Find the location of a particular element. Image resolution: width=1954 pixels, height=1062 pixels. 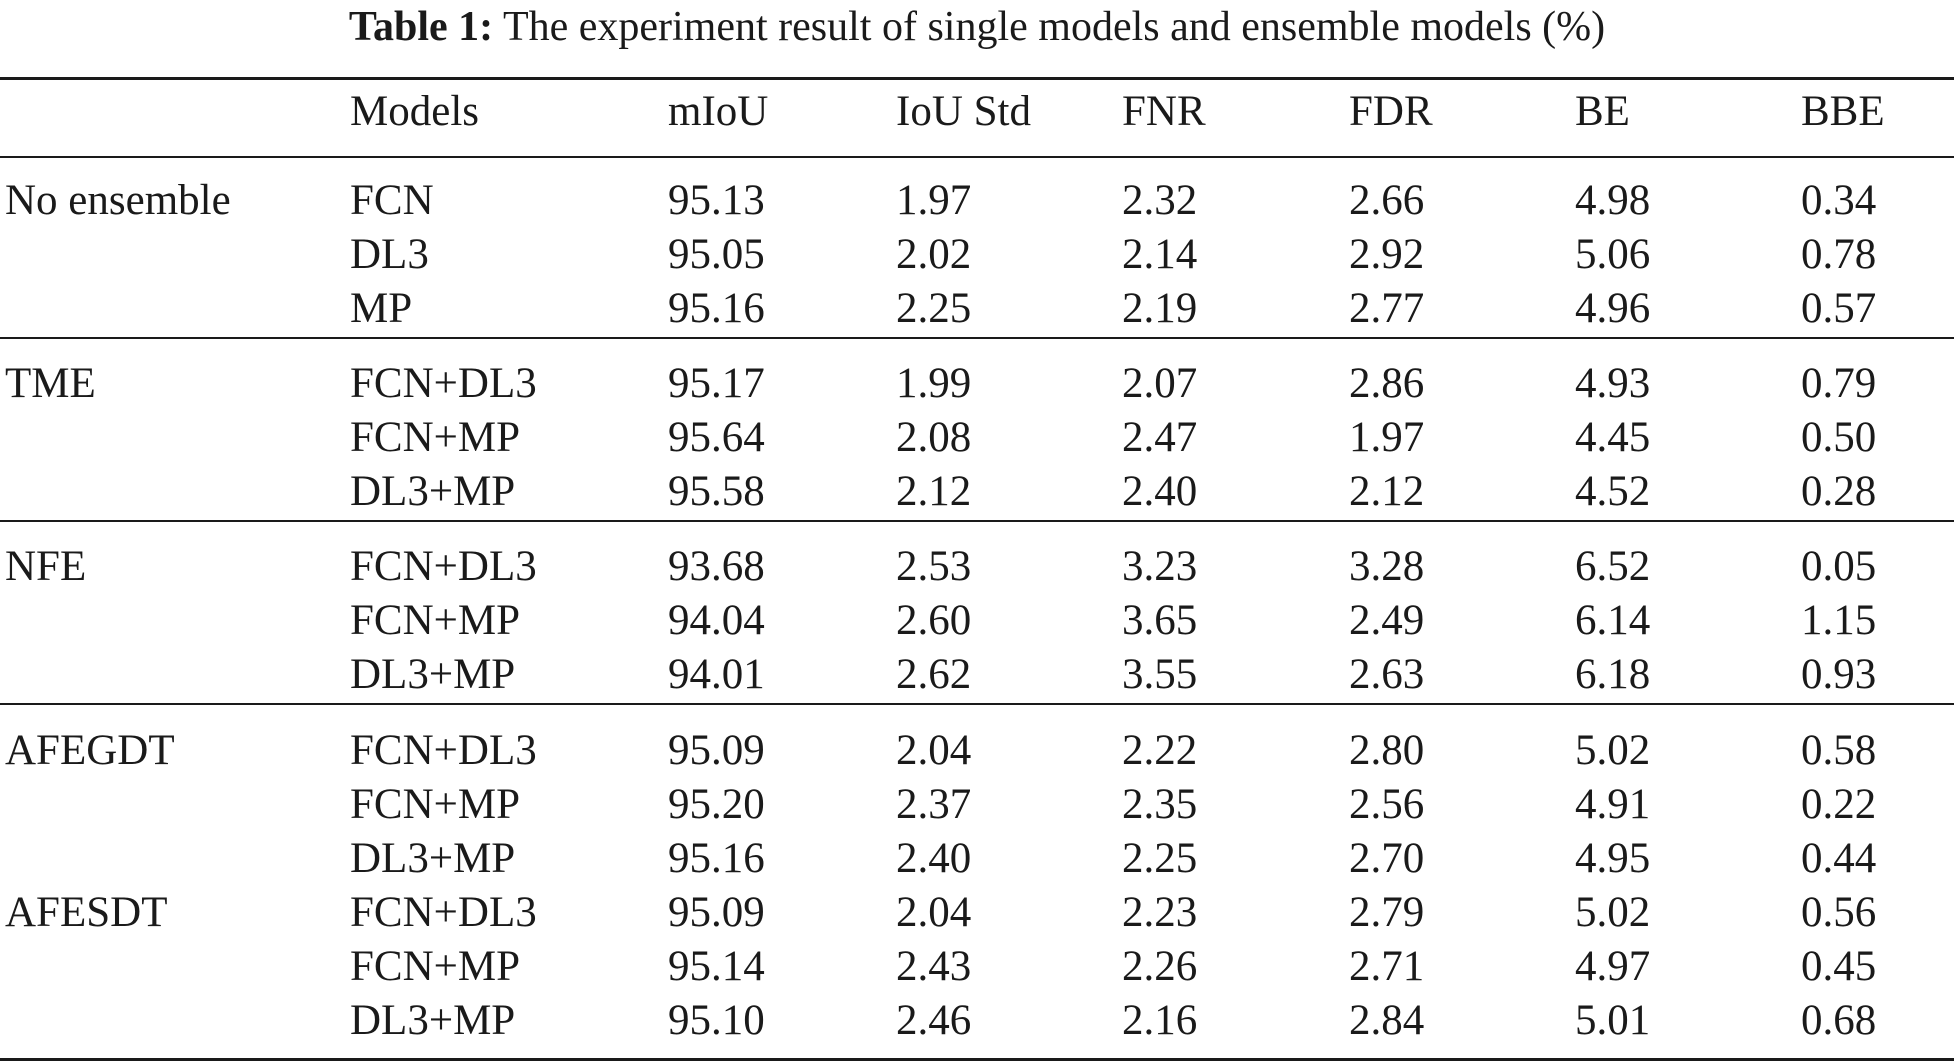

be-value: 4.52 is located at coordinates (1613, 491).